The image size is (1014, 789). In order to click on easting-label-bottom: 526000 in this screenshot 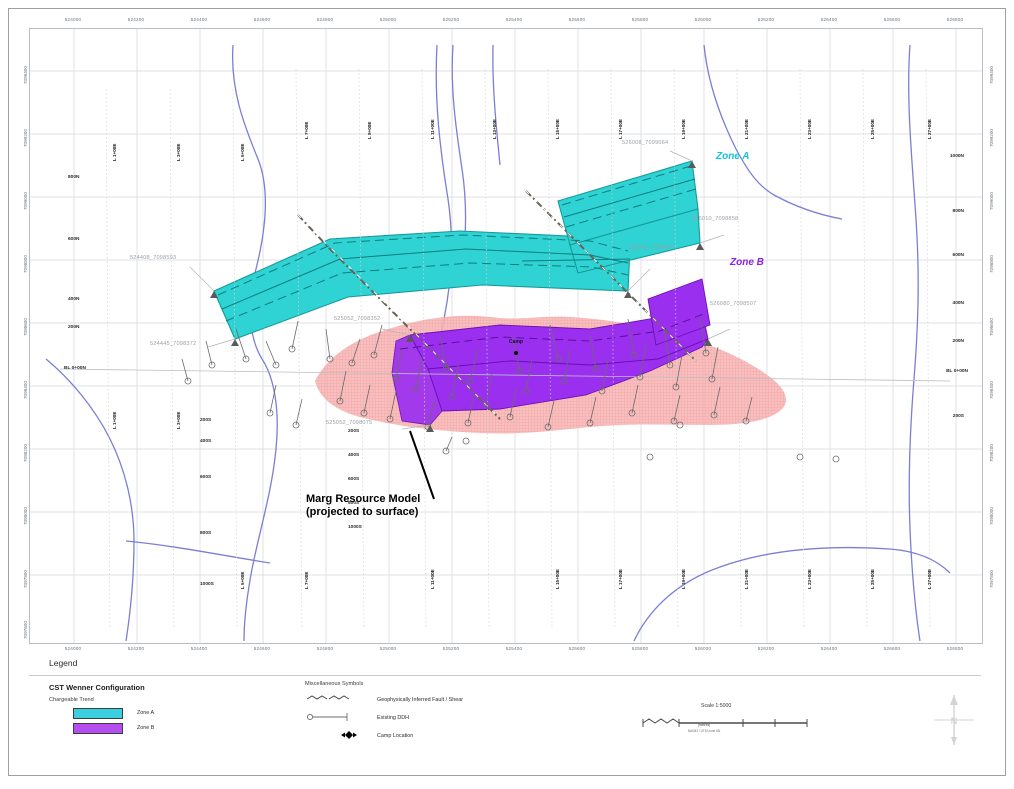, I will do `click(703, 648)`.